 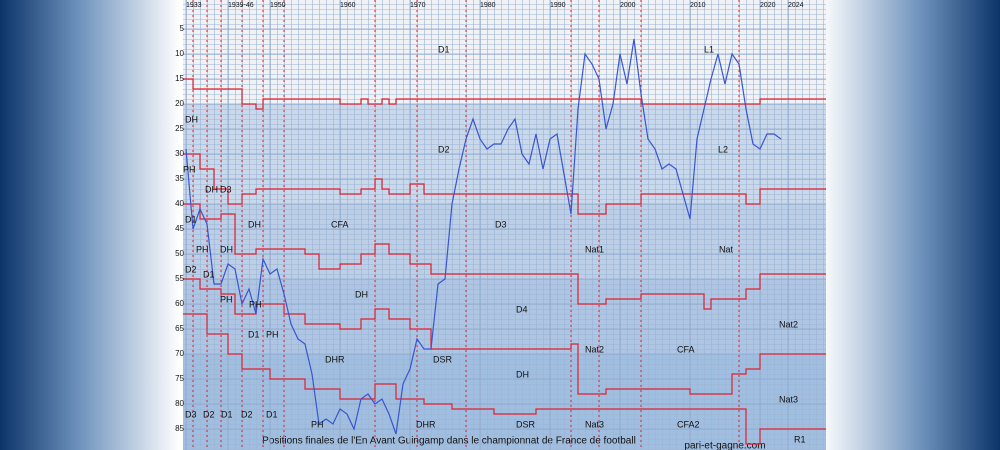 What do you see at coordinates (179, 103) in the screenshot?
I see `y-tick-label: 20` at bounding box center [179, 103].